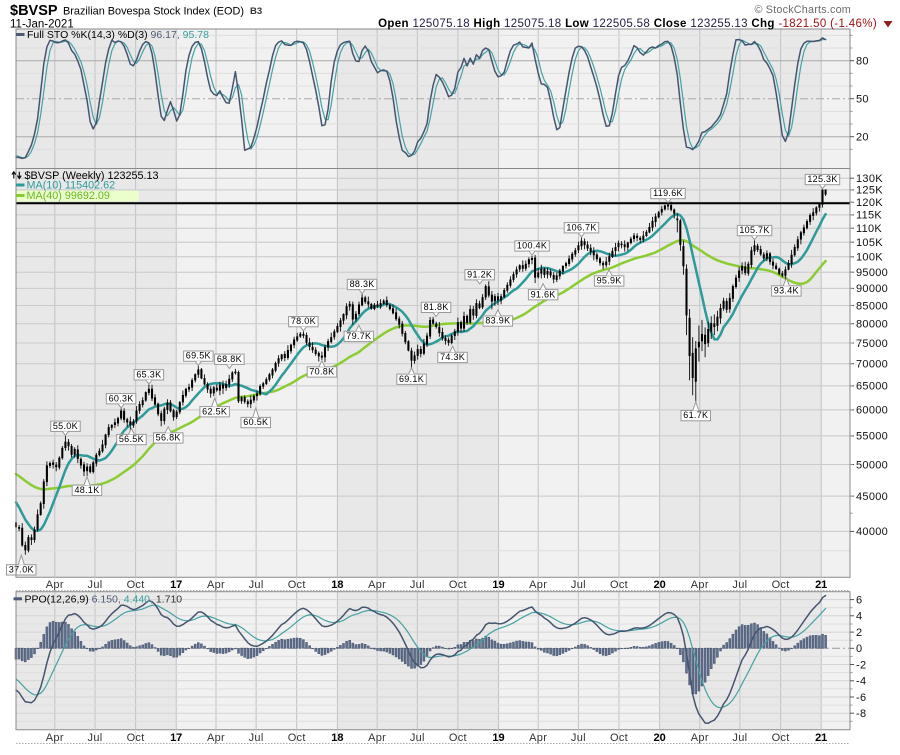  What do you see at coordinates (859, 649) in the screenshot?
I see `svg-text: 0` at bounding box center [859, 649].